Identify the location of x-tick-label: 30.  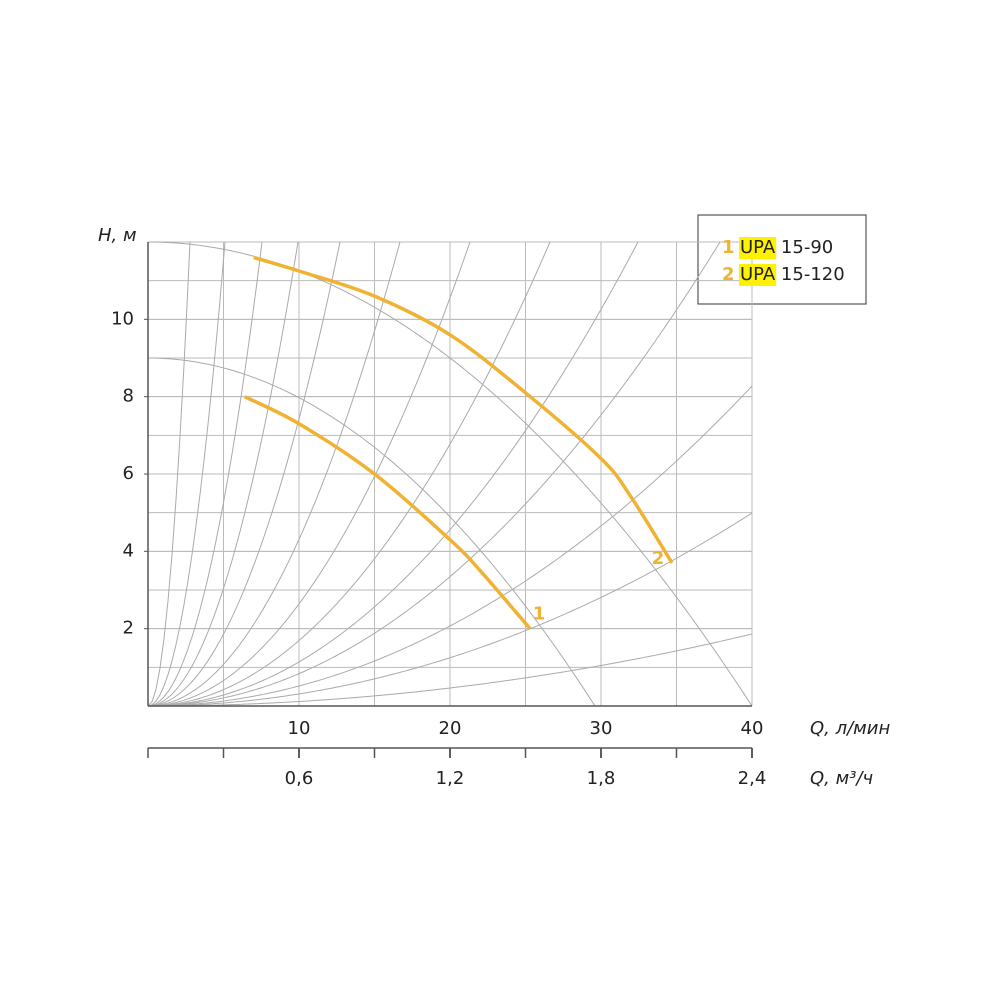
(601, 728).